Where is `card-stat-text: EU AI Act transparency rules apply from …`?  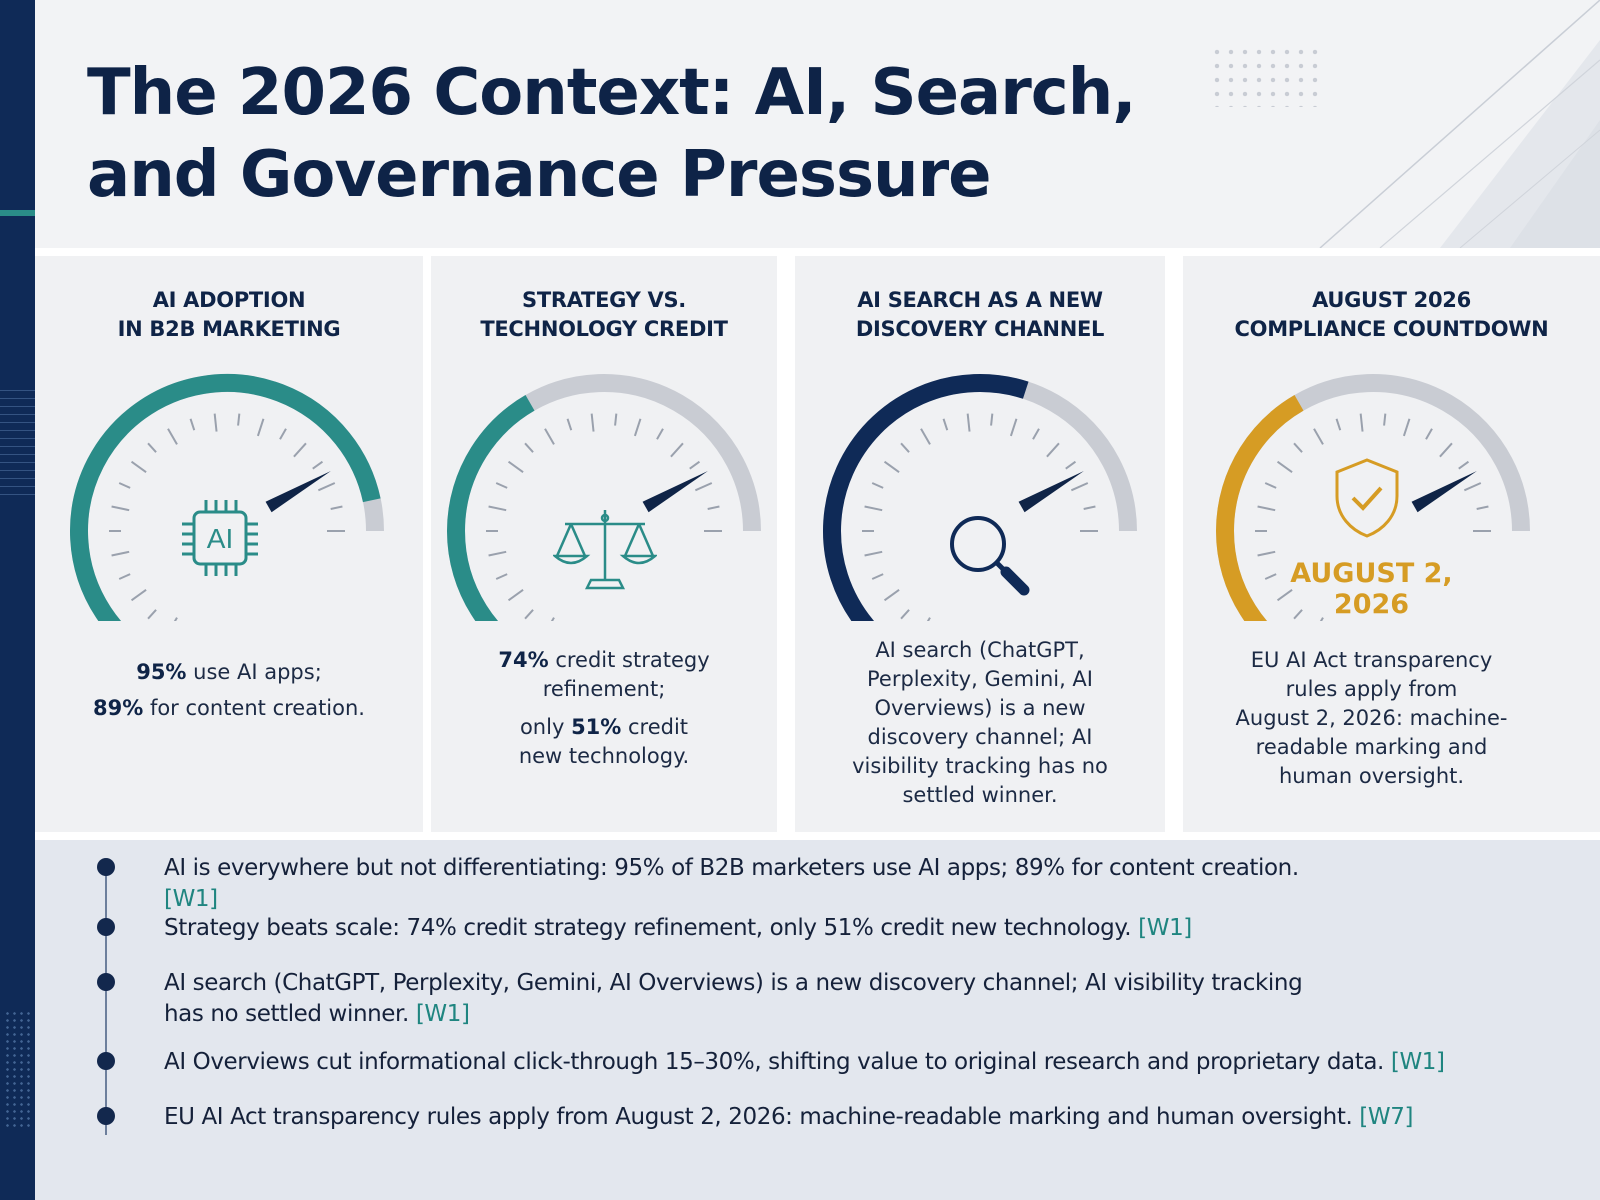
card-stat-text: EU AI Act transparency rules apply from … is located at coordinates (1371, 718).